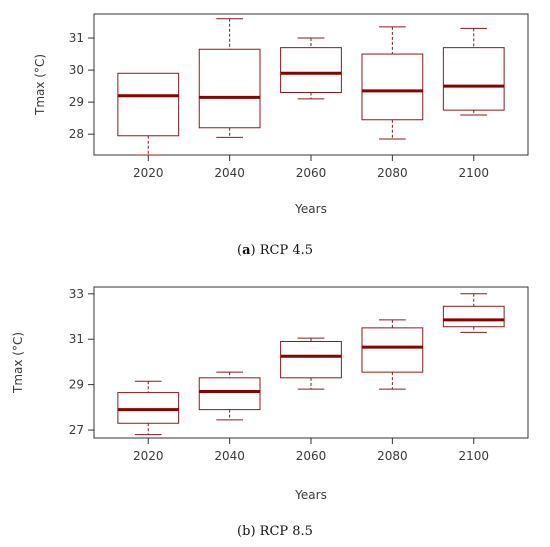 The image size is (550, 547). I want to click on caption-a: (a) RCP 4.5, so click(275, 250).